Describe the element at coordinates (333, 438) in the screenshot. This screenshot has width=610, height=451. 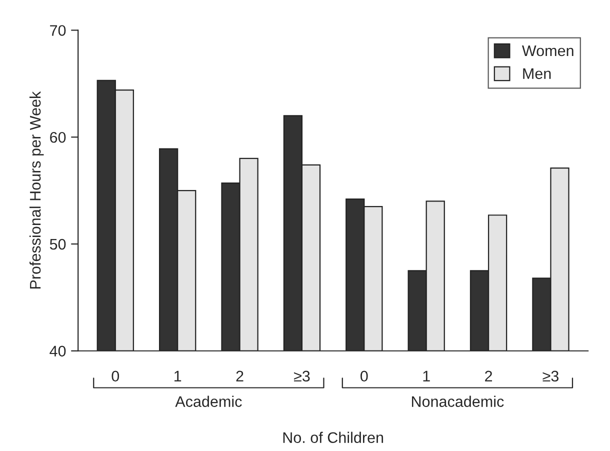
I see `x-axis-title: No. of Children` at that location.